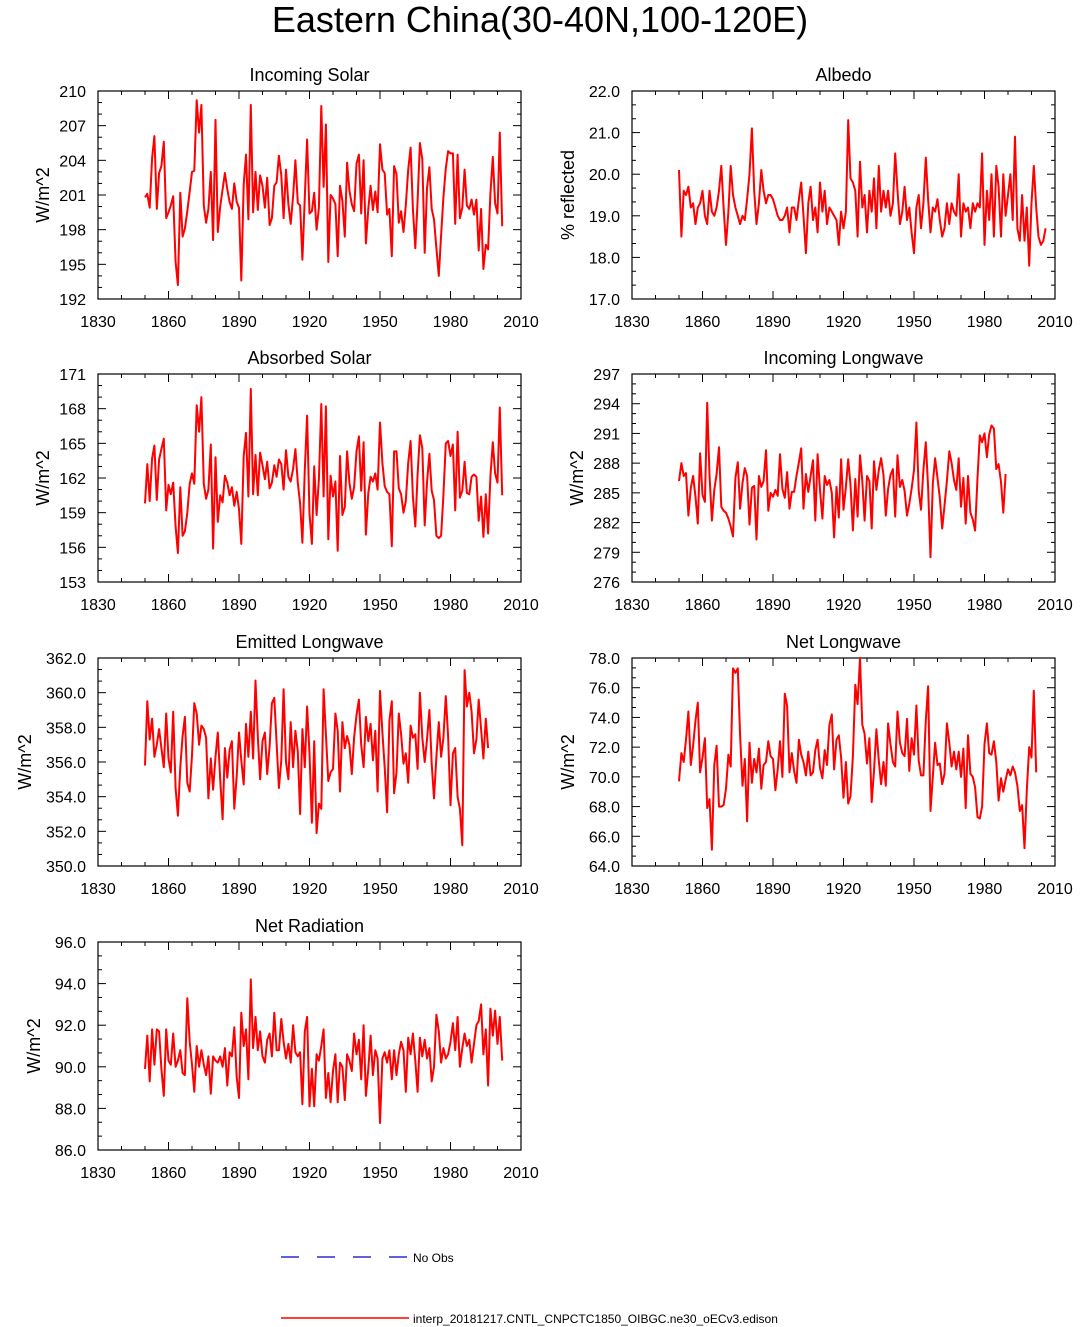 The width and height of the screenshot is (1080, 1327). What do you see at coordinates (606, 434) in the screenshot?
I see `y-tick-label: 291` at bounding box center [606, 434].